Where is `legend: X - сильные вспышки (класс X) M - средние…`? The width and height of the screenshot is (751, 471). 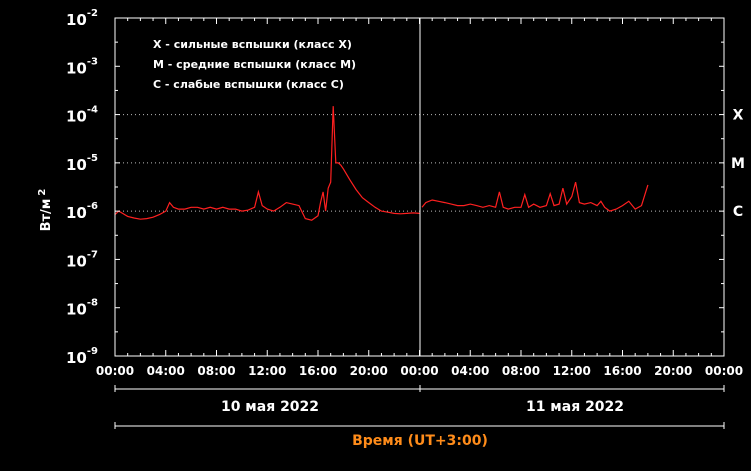 legend: X - сильные вспышки (класс X) M - средние… is located at coordinates (254, 64).